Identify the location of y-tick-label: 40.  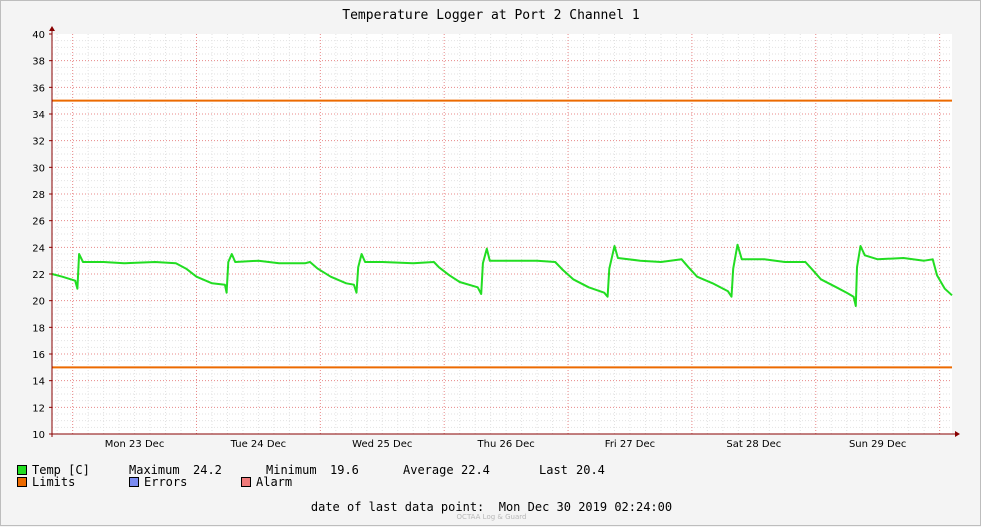
(38, 35).